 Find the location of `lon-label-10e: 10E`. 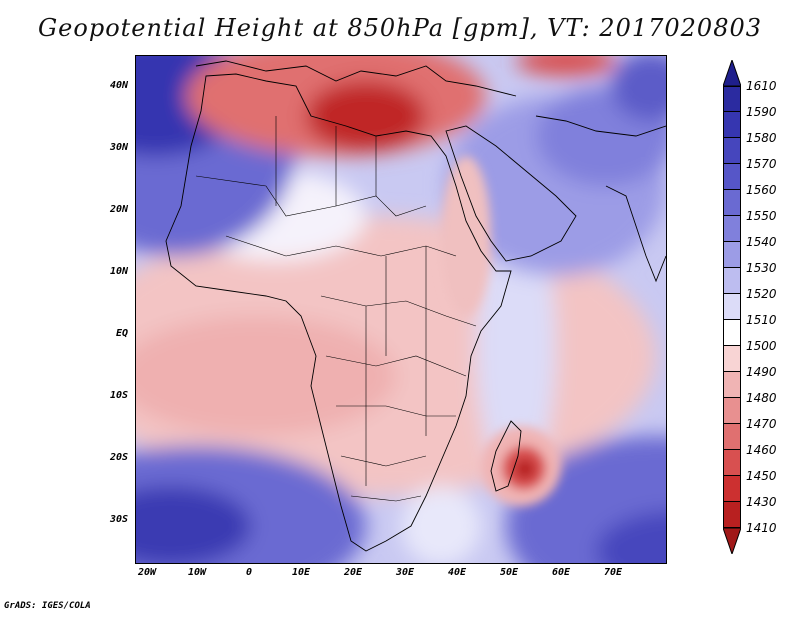

lon-label-10e: 10E is located at coordinates (301, 572).